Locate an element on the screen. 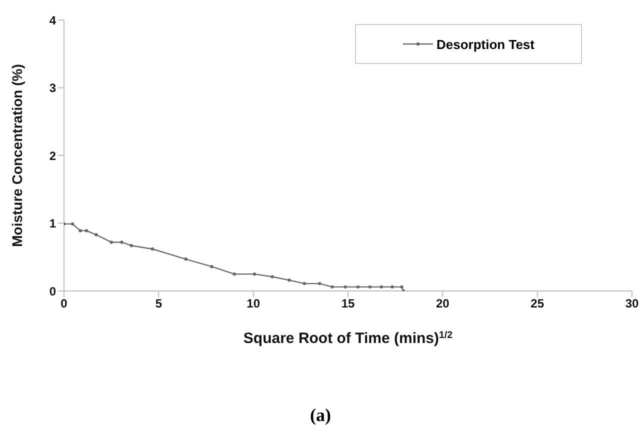 This screenshot has width=641, height=439. x-axis-title: Square Root of Time (mins)$^{1/2}$ is located at coordinates (348, 338).